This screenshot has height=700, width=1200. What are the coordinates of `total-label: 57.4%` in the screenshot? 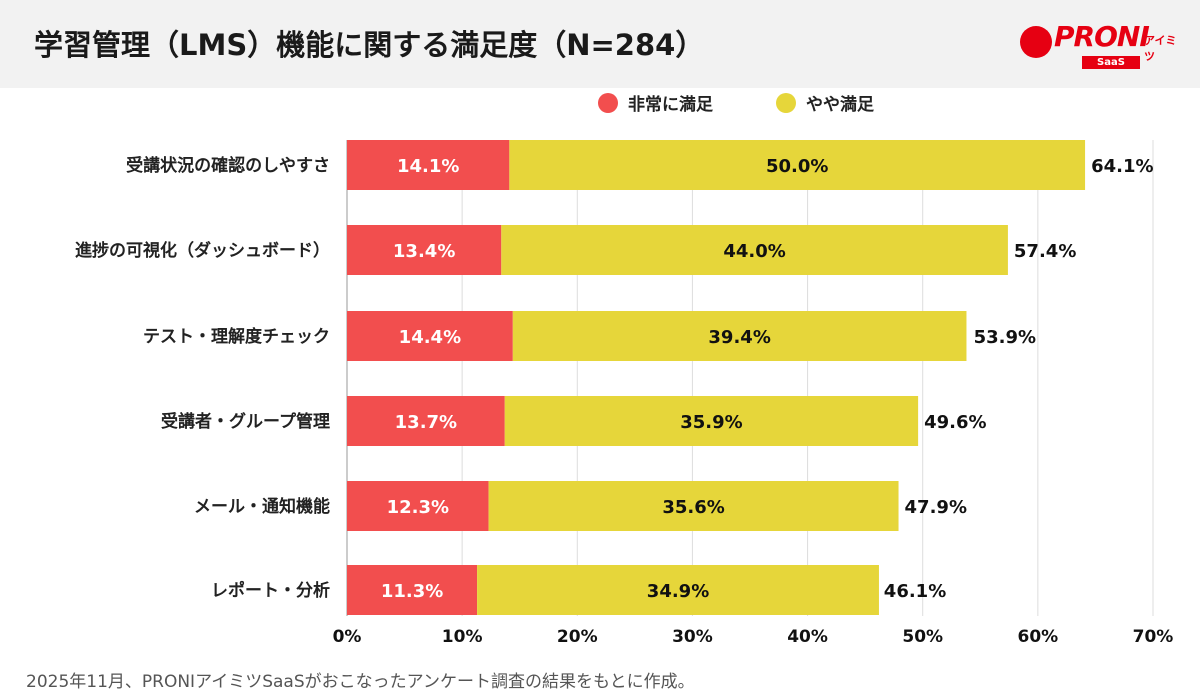 It's located at (1045, 251).